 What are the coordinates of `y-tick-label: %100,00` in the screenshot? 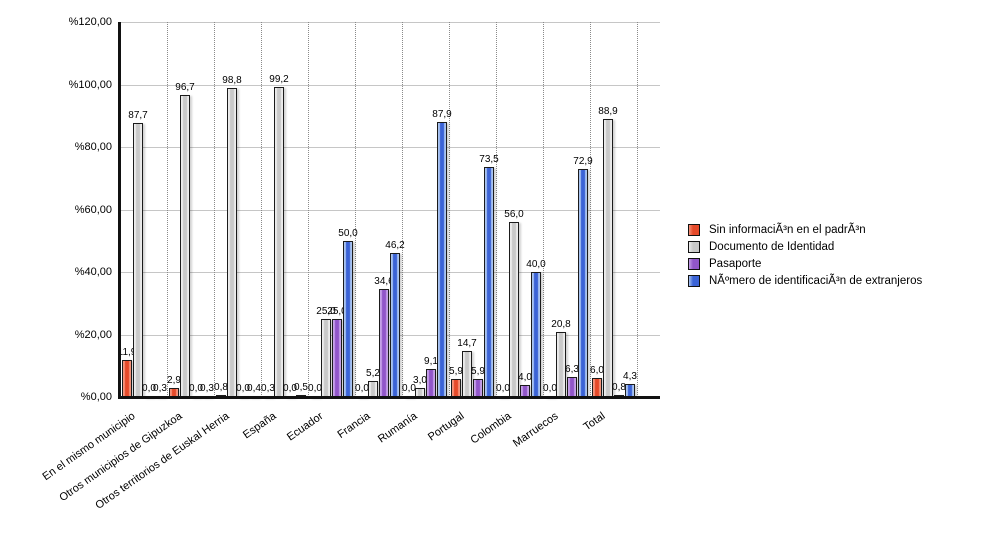 It's located at (90, 84).